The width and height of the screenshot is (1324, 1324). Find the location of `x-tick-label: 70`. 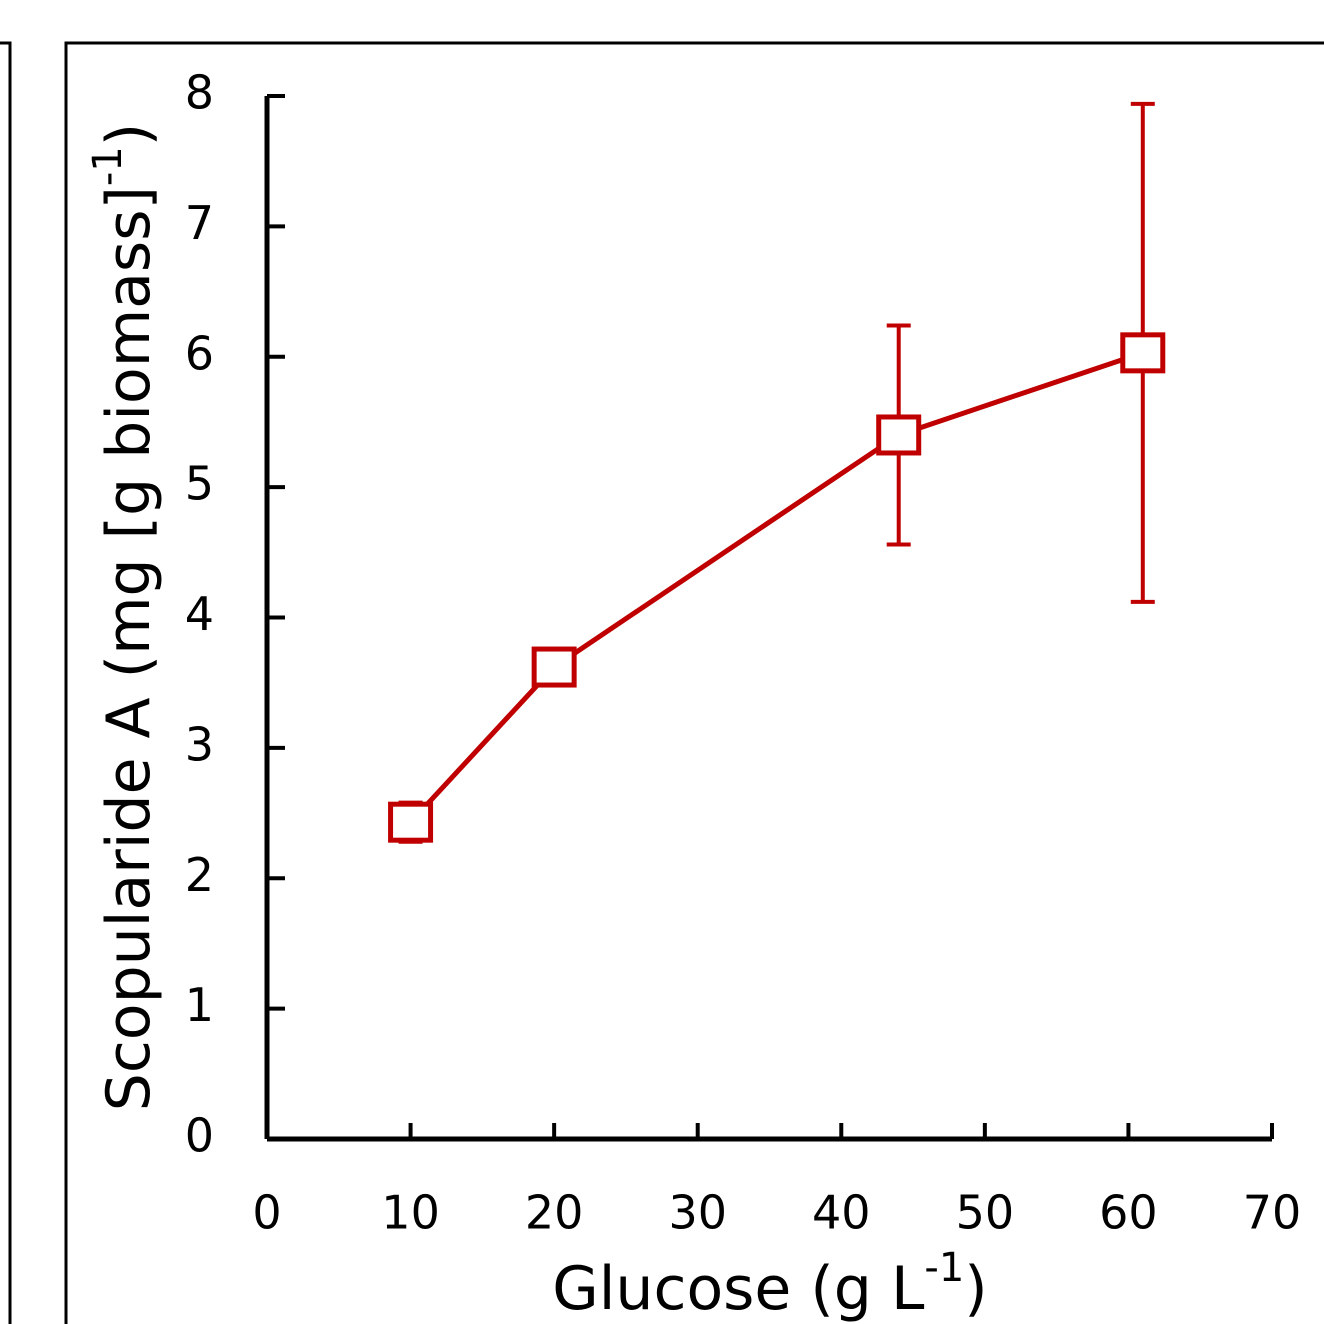

x-tick-label: 70 is located at coordinates (1272, 1213).